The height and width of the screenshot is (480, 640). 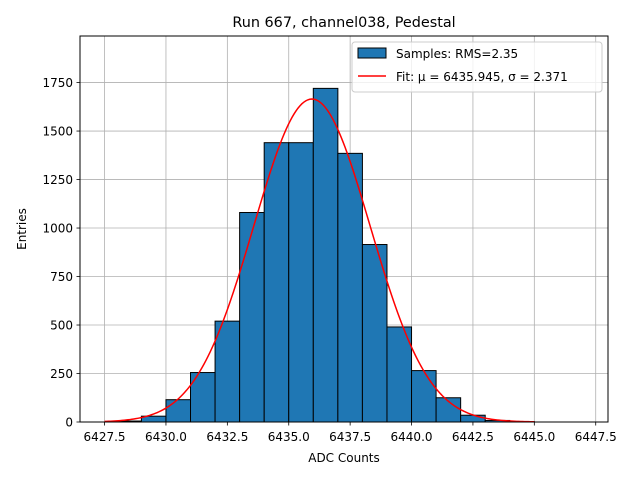 What do you see at coordinates (473, 437) in the screenshot?
I see `x-tick-label: 6442.5` at bounding box center [473, 437].